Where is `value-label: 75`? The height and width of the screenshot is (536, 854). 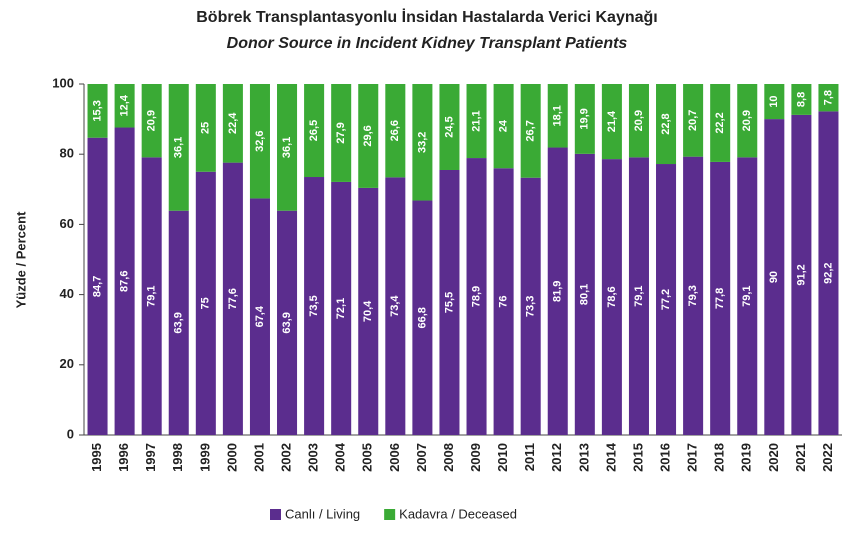 value-label: 75 is located at coordinates (206, 303).